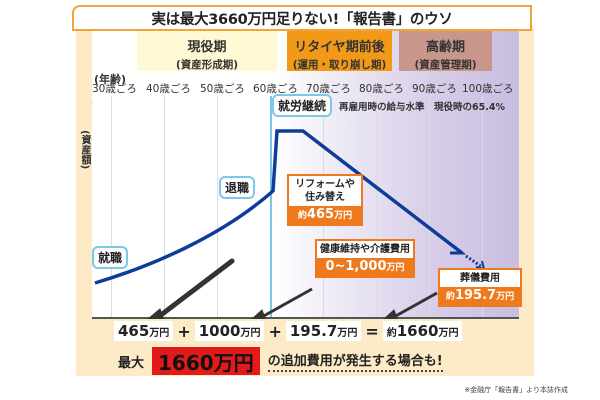 This screenshot has width=600, height=400. What do you see at coordinates (131, 363) in the screenshot?
I see `headline-prefix: 最大` at bounding box center [131, 363].